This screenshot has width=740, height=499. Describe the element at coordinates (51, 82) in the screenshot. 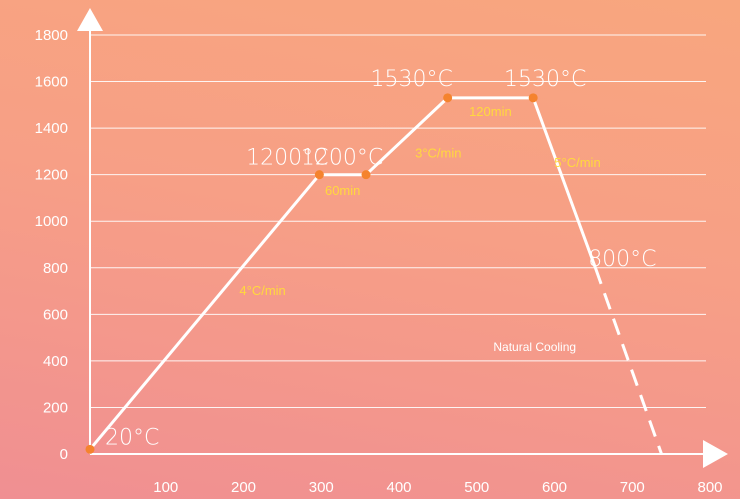

I see `y-tick-label: 1600` at that location.